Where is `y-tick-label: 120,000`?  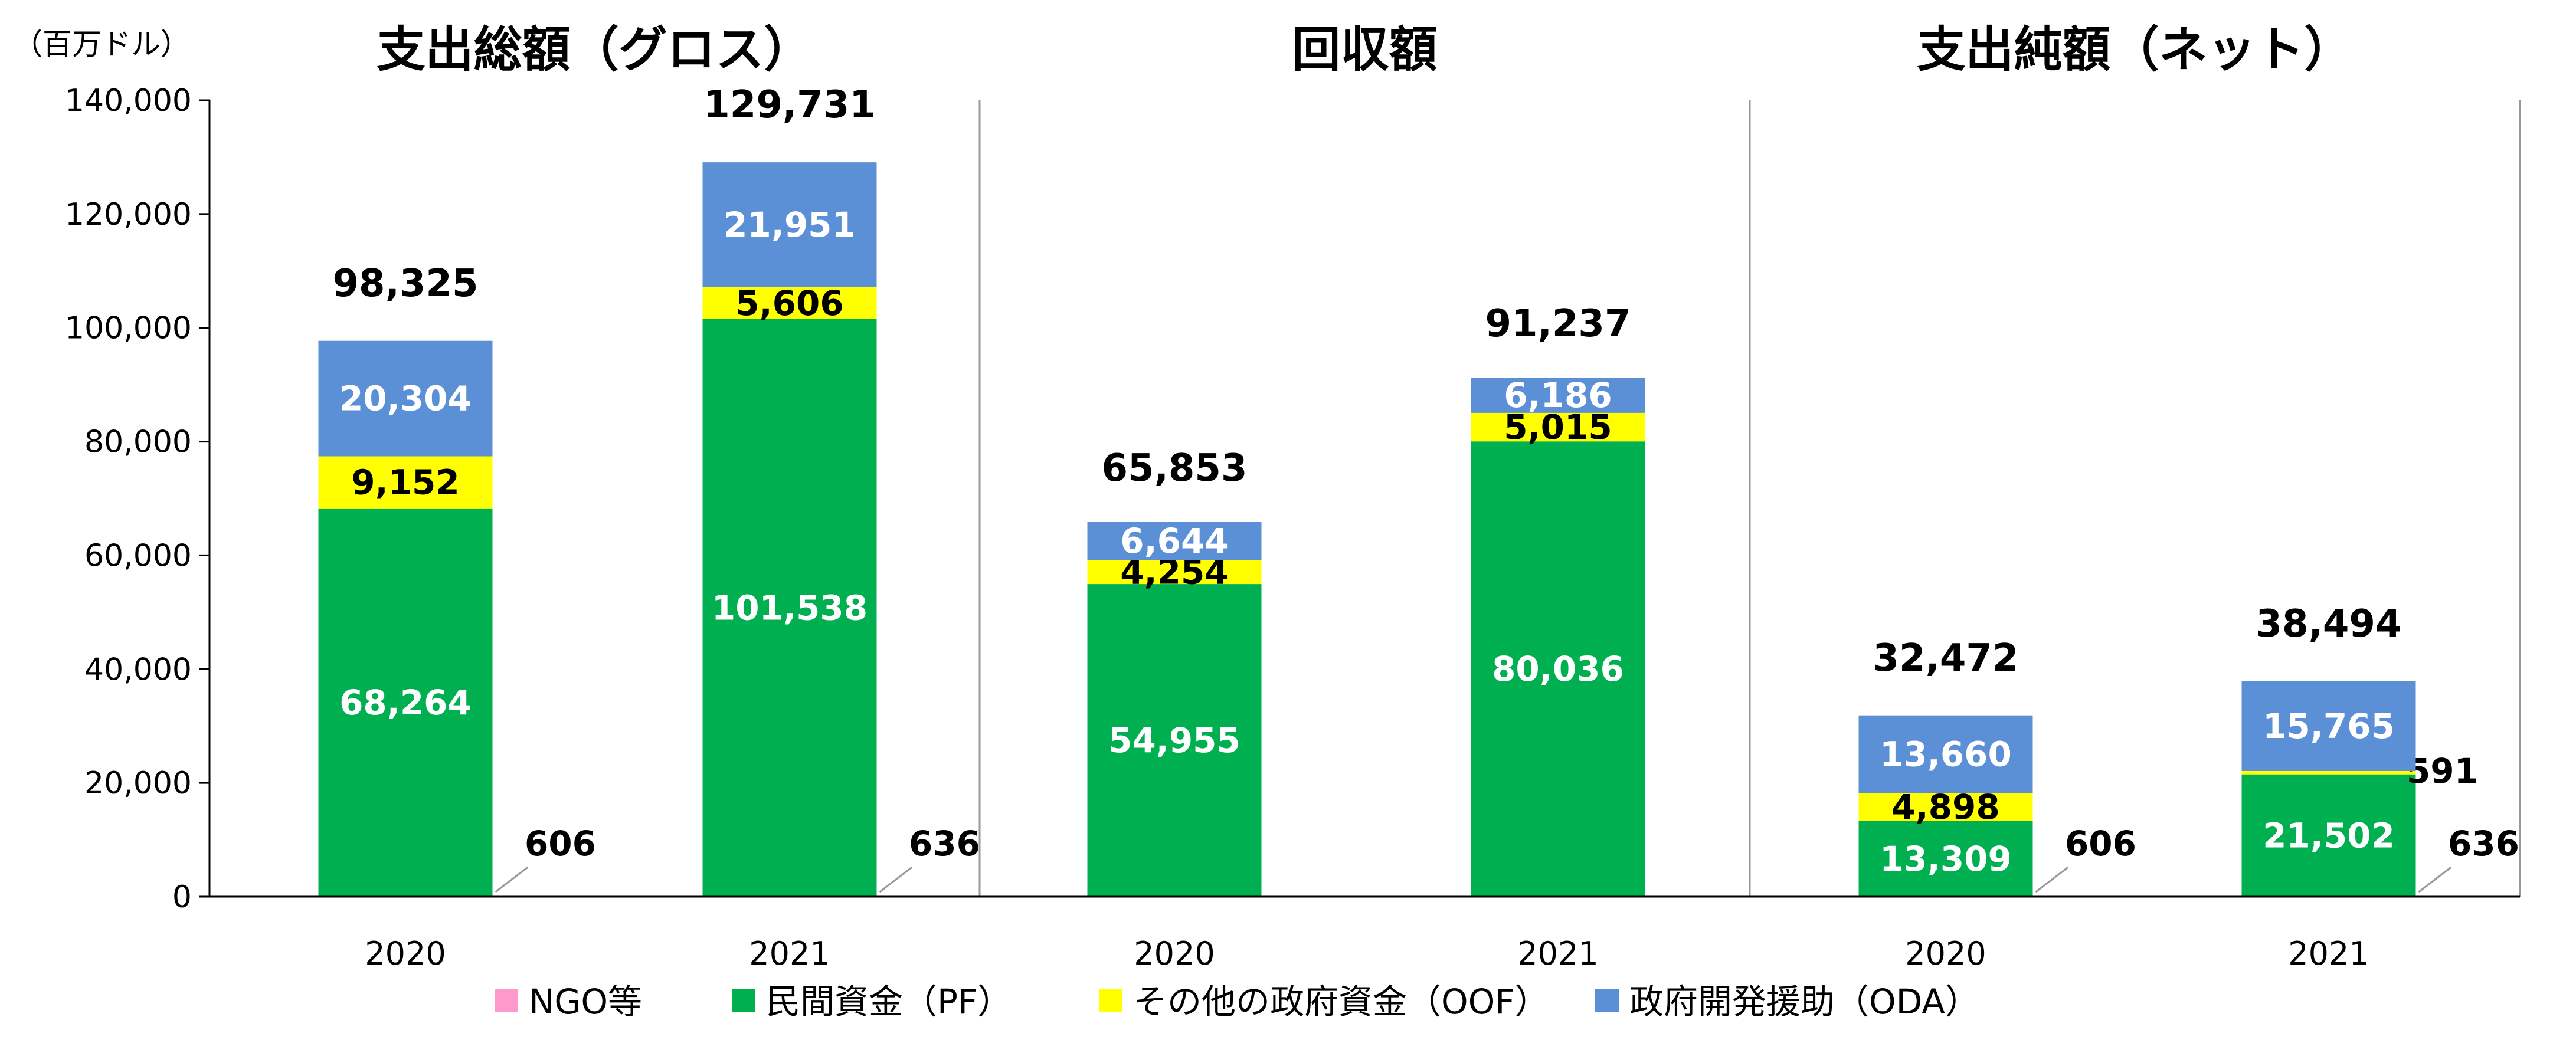 y-tick-label: 120,000 is located at coordinates (128, 215).